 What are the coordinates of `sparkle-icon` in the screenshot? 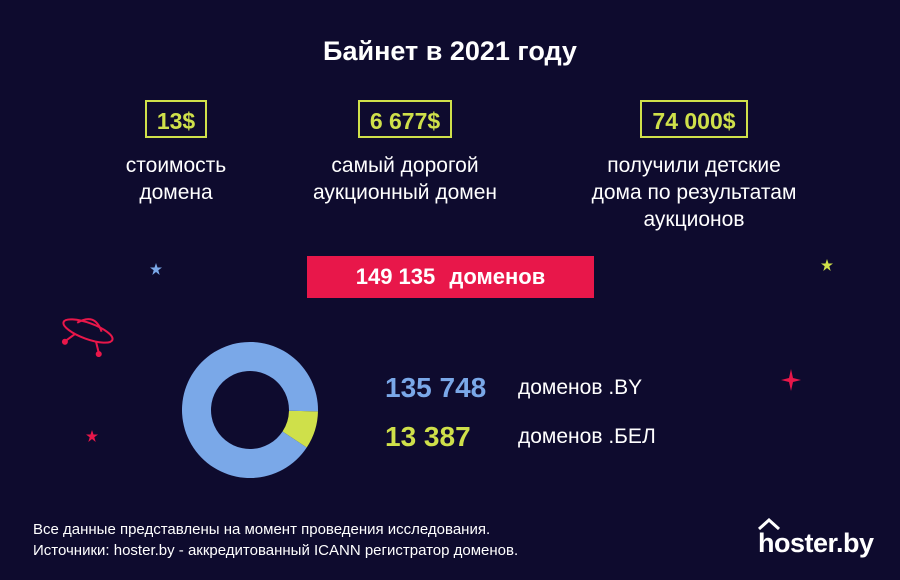 It's located at (791, 380).